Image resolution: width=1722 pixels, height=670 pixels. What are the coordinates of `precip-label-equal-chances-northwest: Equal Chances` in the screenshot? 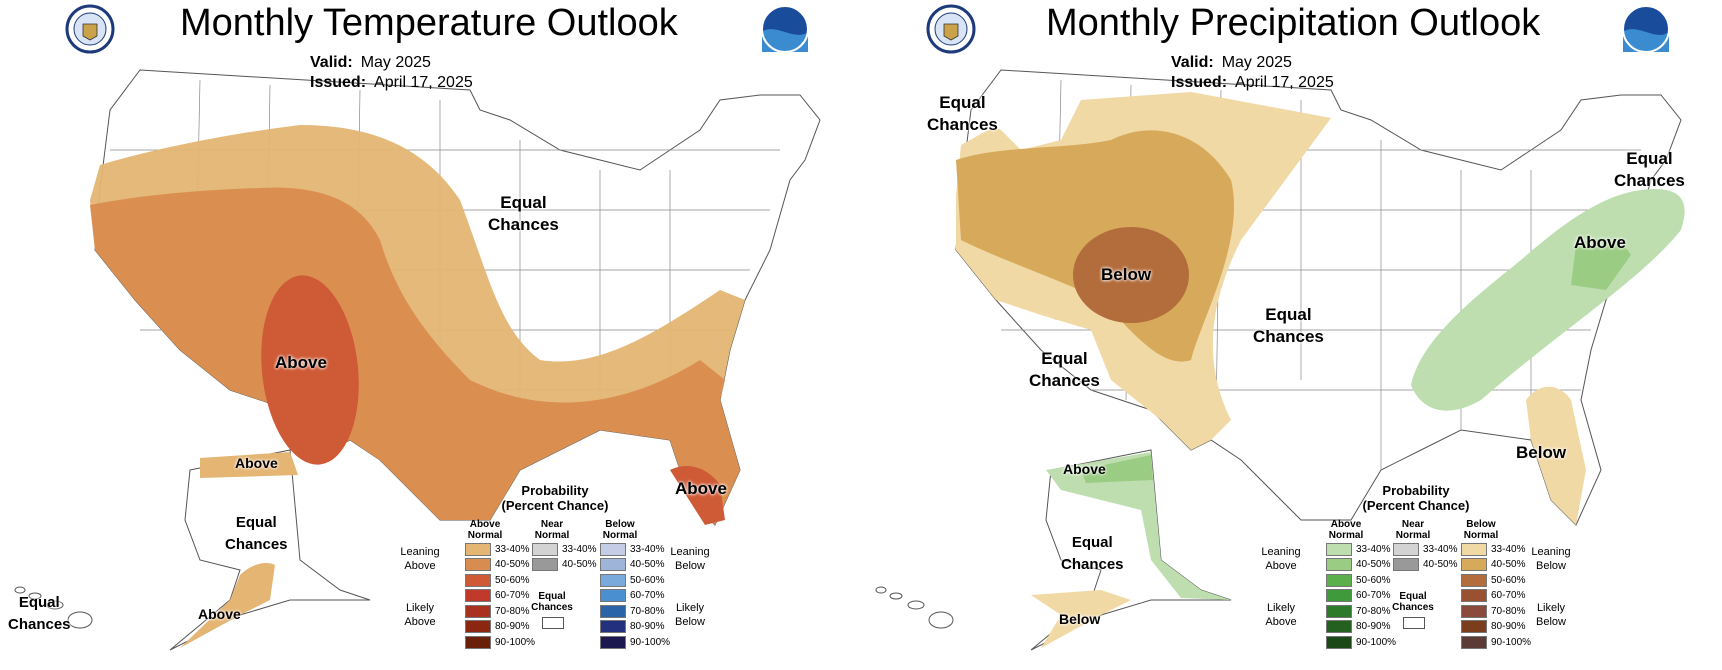 It's located at (962, 113).